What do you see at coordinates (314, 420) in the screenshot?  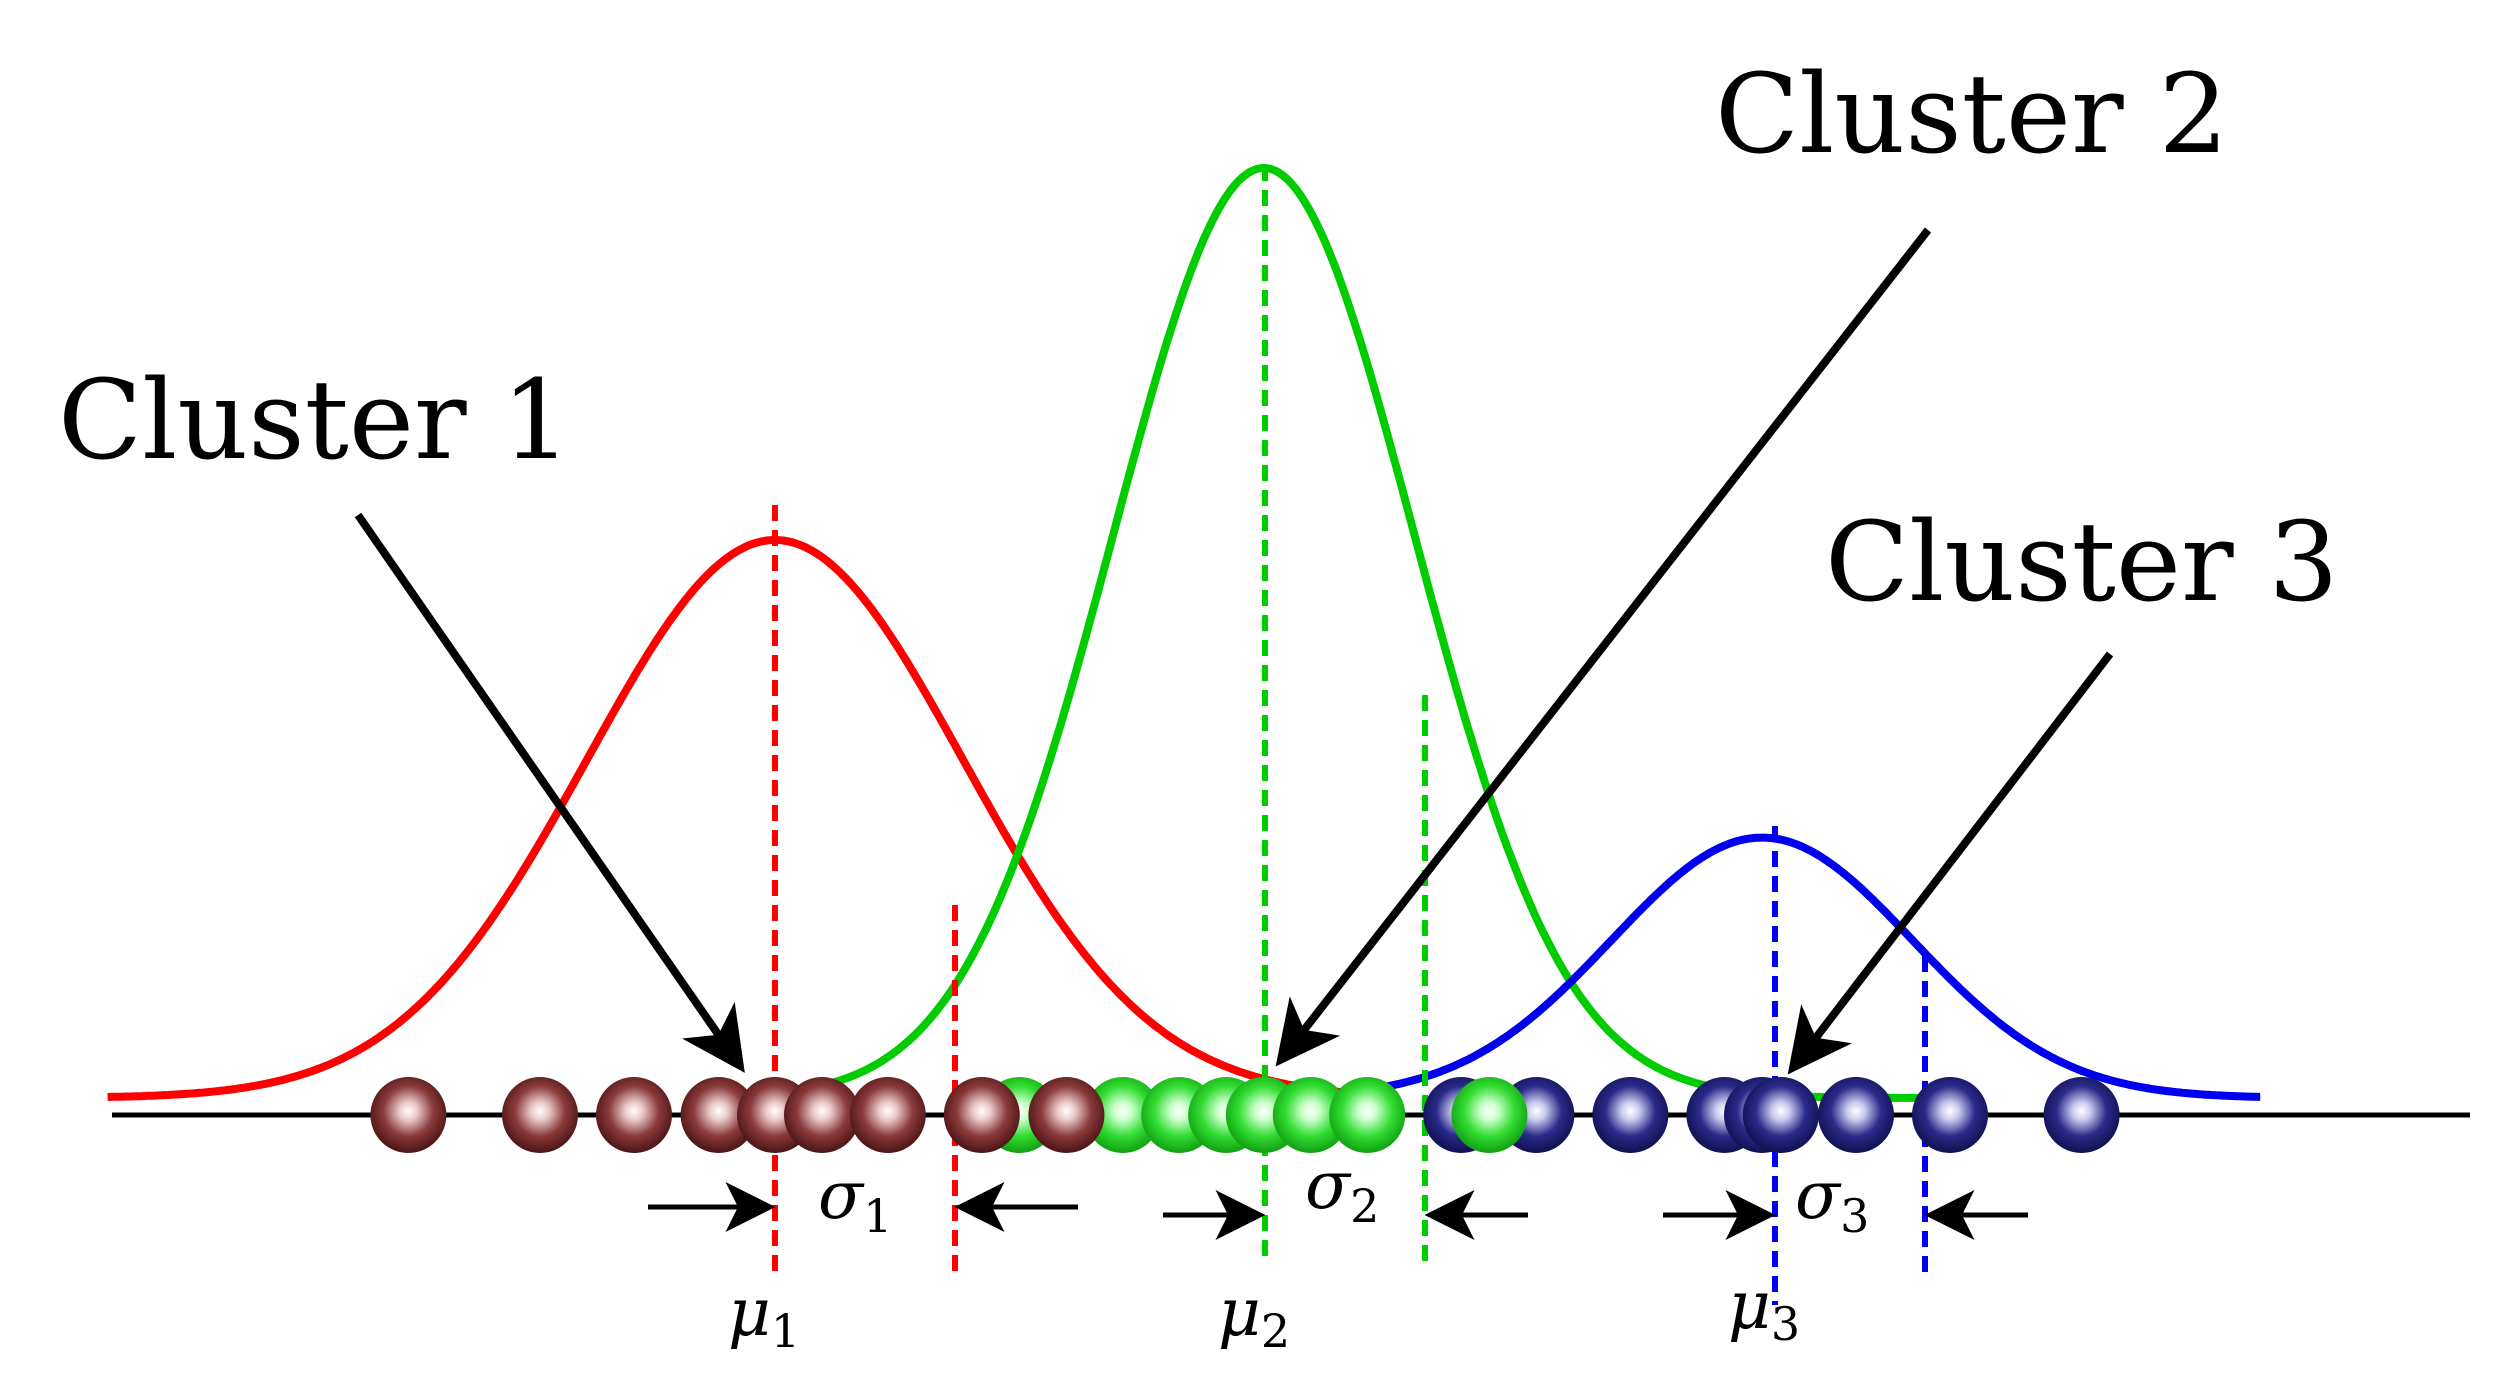 I see `cluster-1-label: Cluster 1` at bounding box center [314, 420].